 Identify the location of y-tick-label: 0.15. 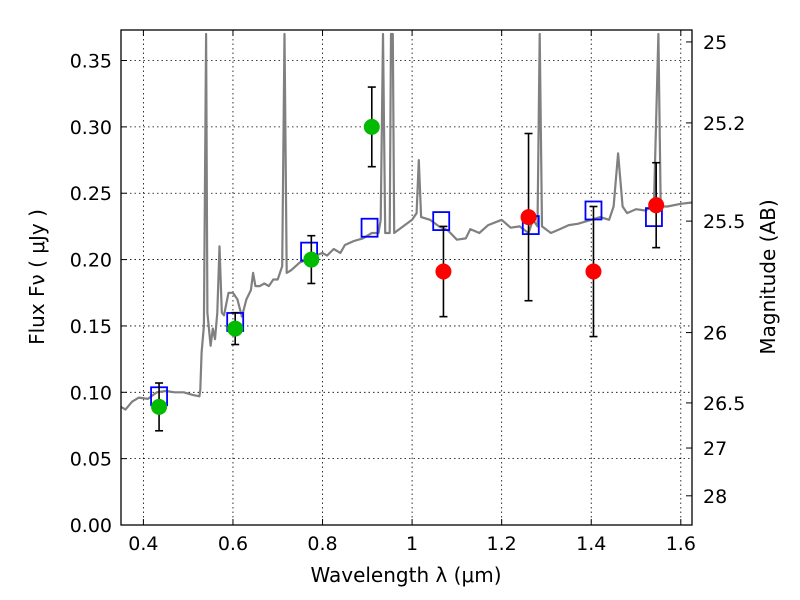
(91, 327).